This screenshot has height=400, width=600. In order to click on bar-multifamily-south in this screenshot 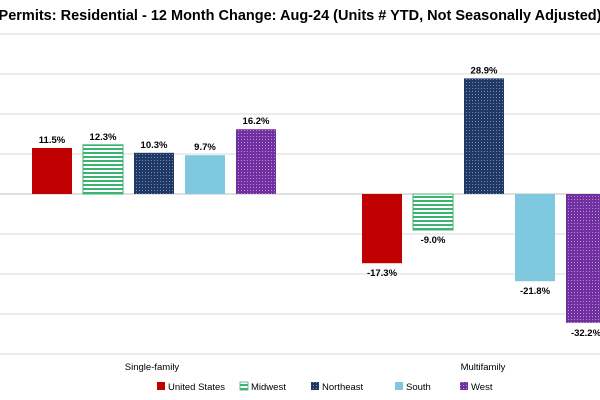, I will do `click(535, 238)`.